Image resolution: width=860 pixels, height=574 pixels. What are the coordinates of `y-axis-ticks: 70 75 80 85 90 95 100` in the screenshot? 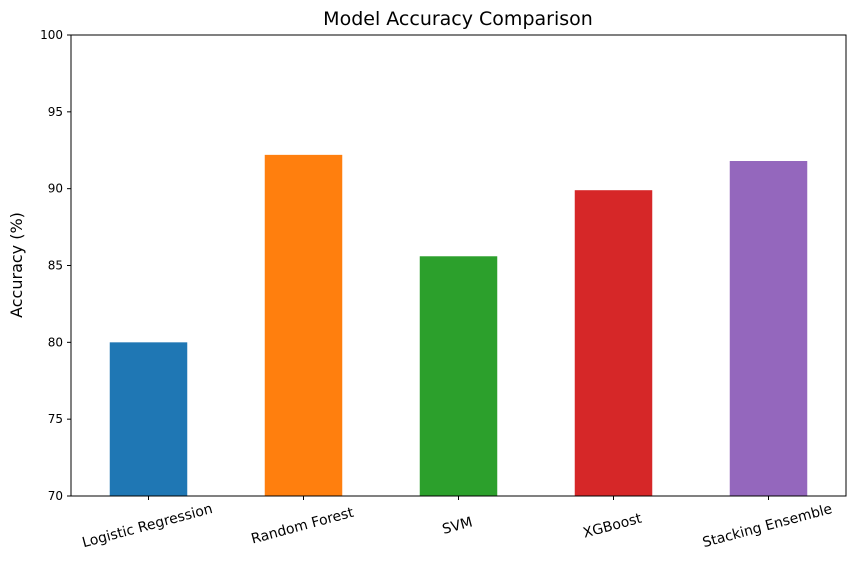 It's located at (55, 265).